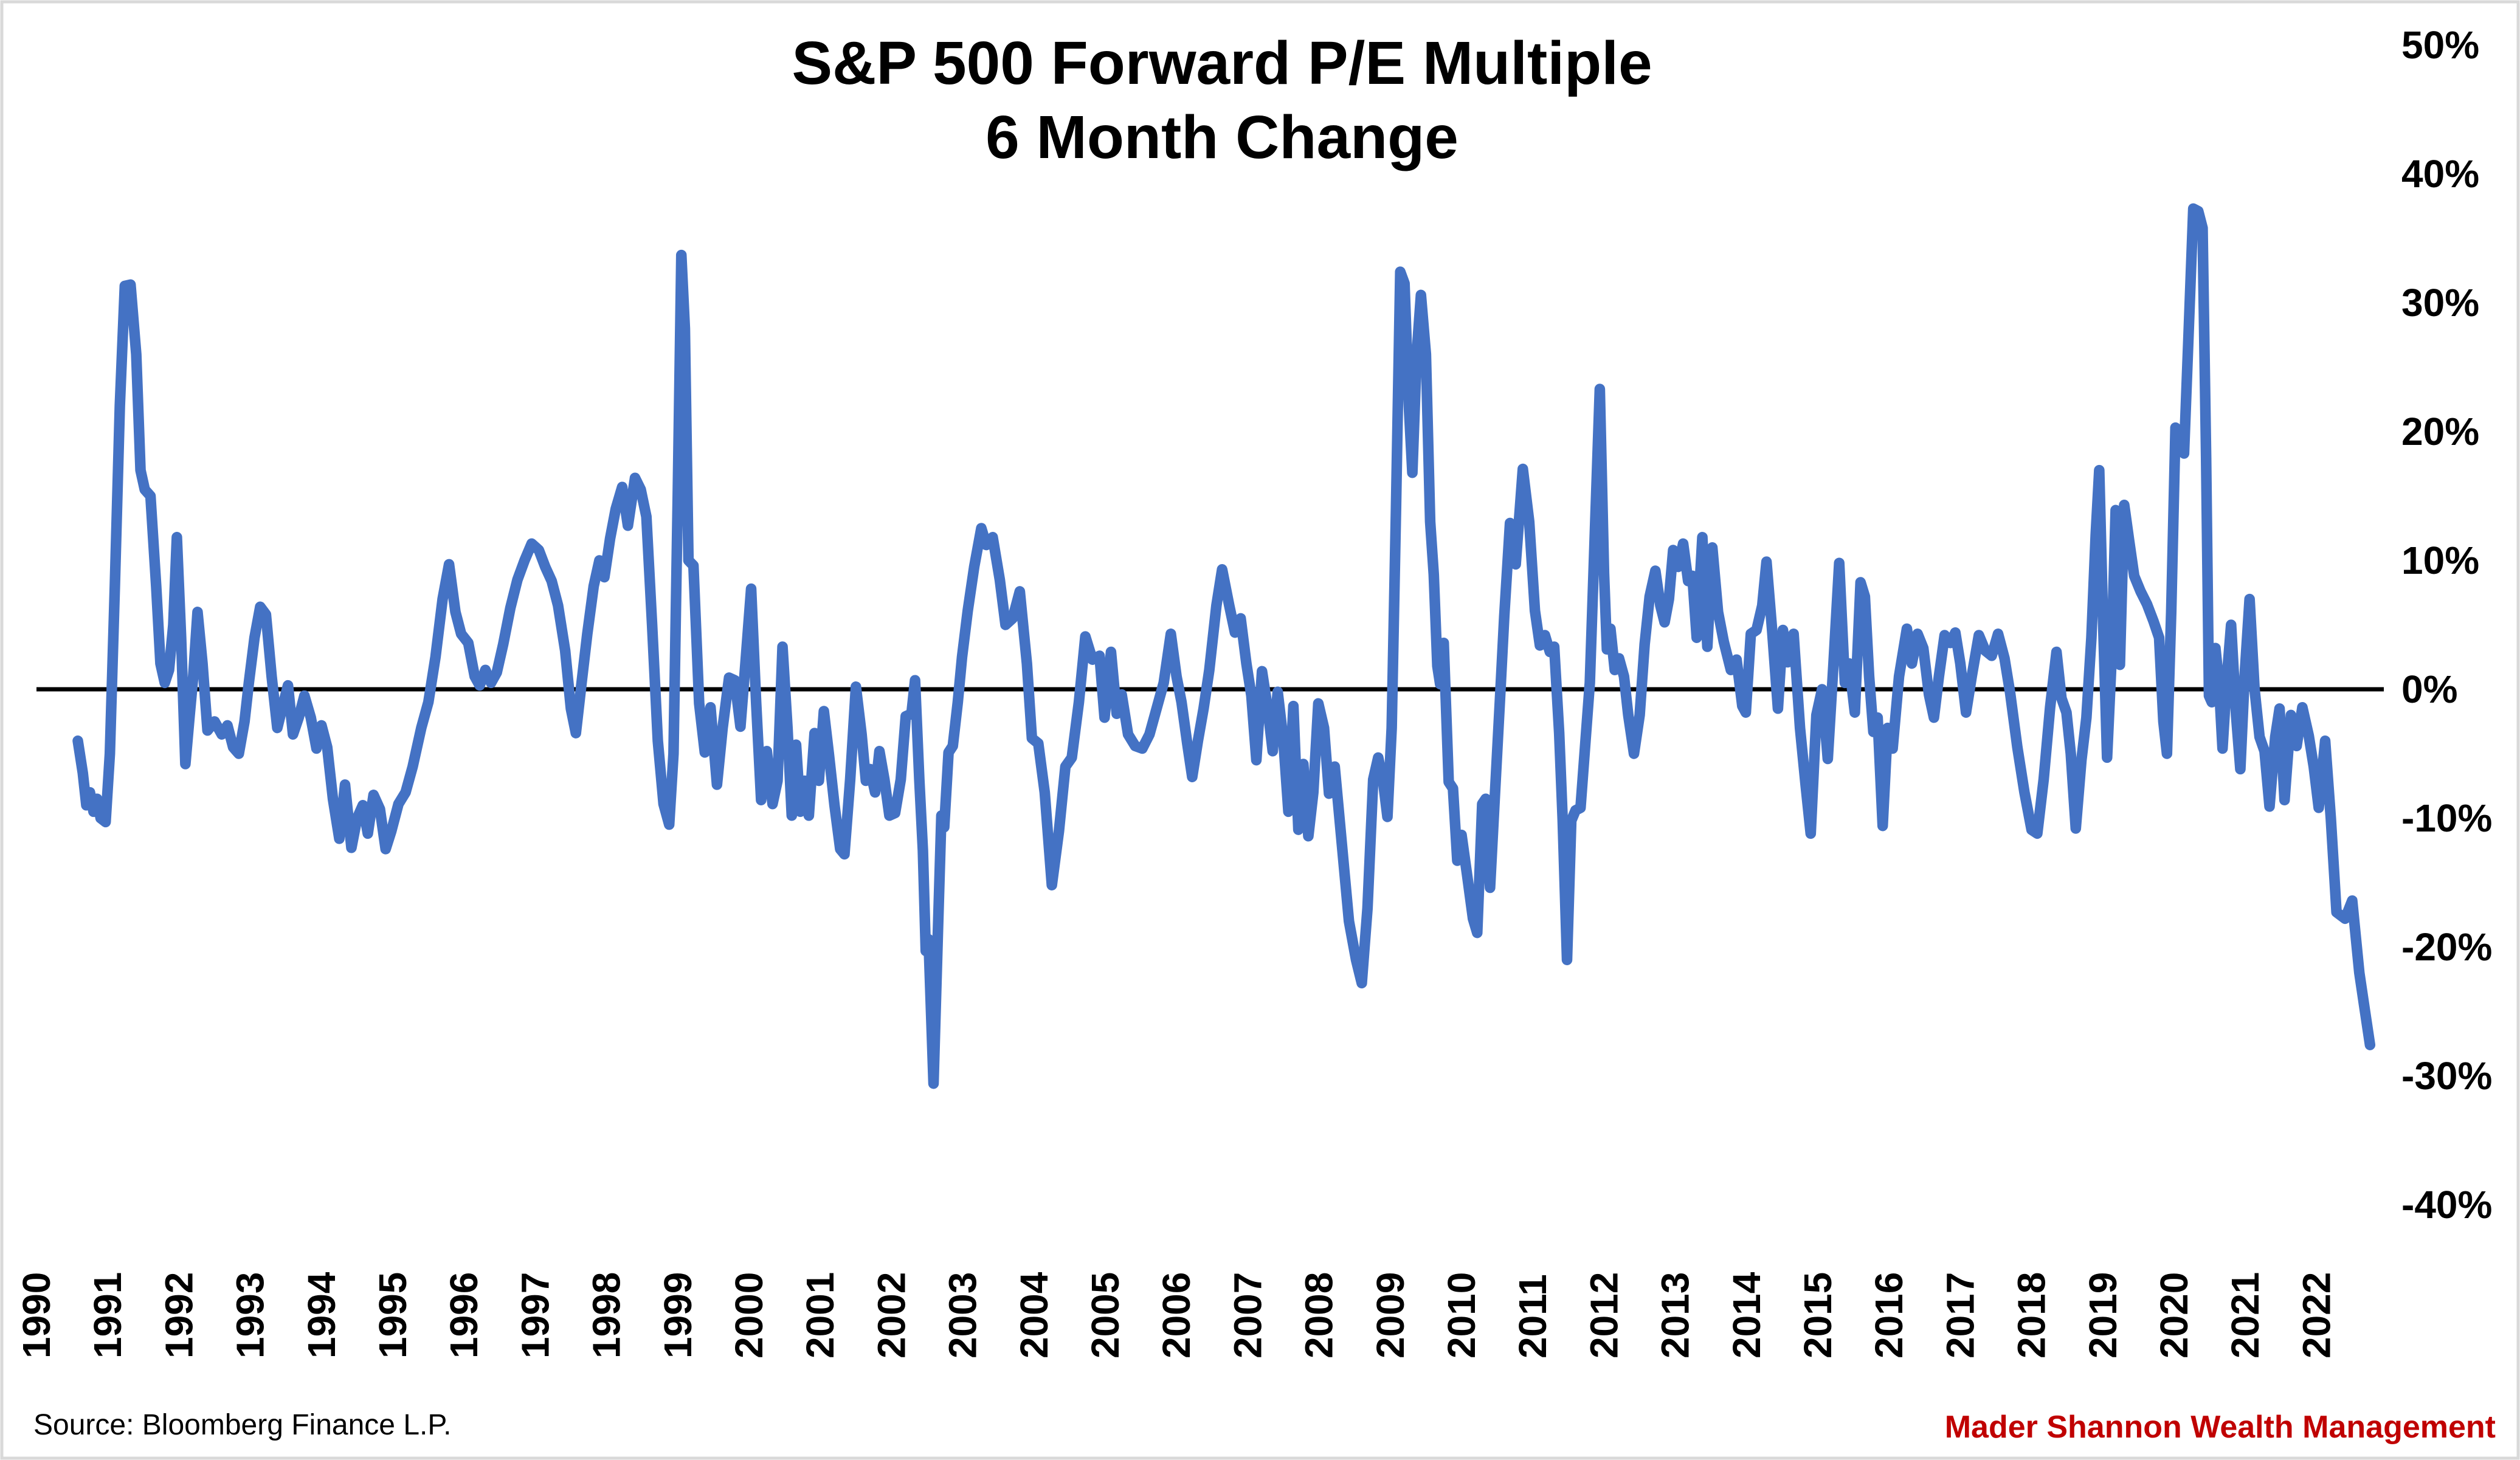 The height and width of the screenshot is (1460, 2520). What do you see at coordinates (1390, 1315) in the screenshot?
I see `x-year-label-2009: 2009` at bounding box center [1390, 1315].